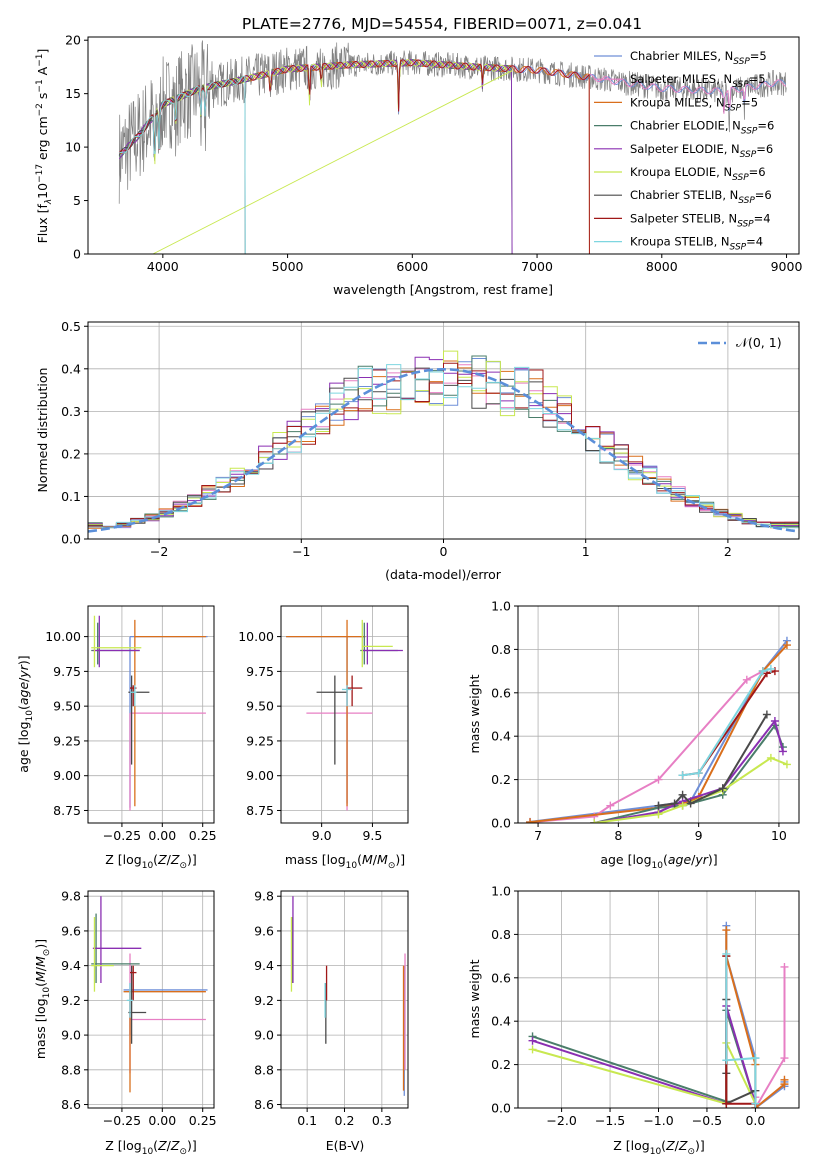 The image size is (819, 1170). I want to click on errorbar-kroupa_miles, so click(326, 713).